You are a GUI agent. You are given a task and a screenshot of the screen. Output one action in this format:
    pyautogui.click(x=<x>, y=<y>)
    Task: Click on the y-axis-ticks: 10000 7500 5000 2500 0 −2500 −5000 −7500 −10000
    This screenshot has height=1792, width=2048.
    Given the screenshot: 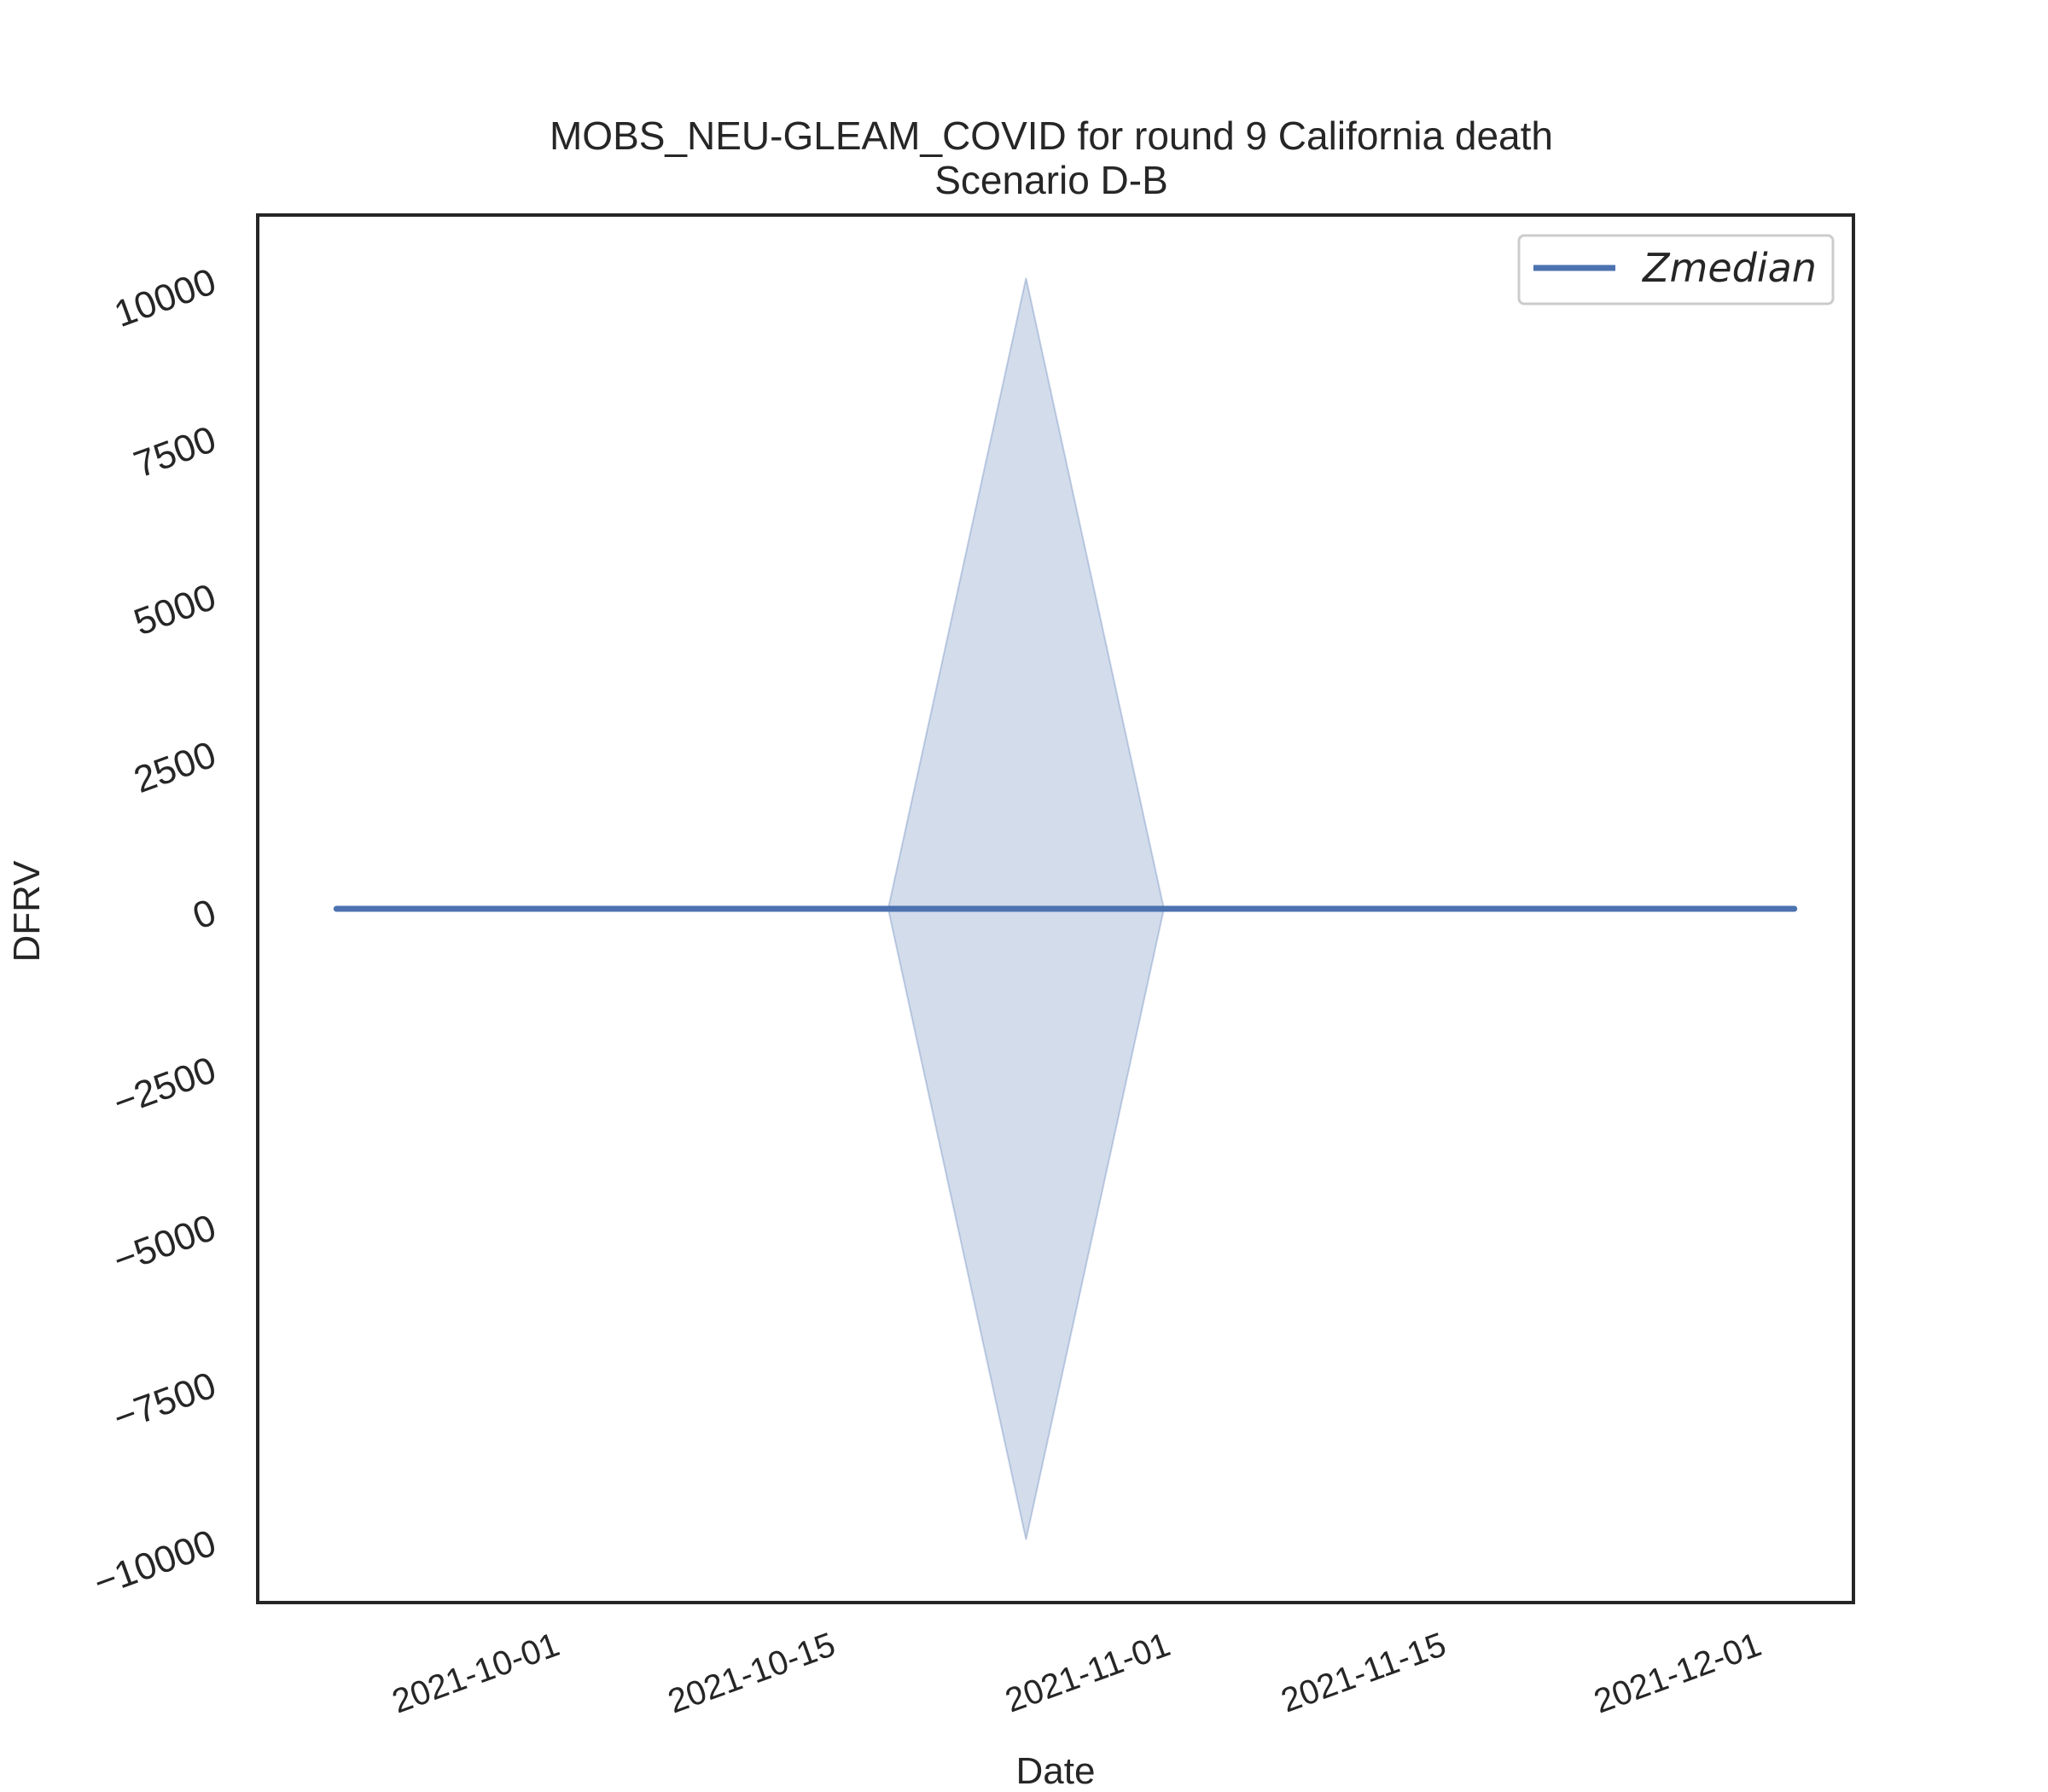 What is the action you would take?
    pyautogui.click(x=155, y=932)
    